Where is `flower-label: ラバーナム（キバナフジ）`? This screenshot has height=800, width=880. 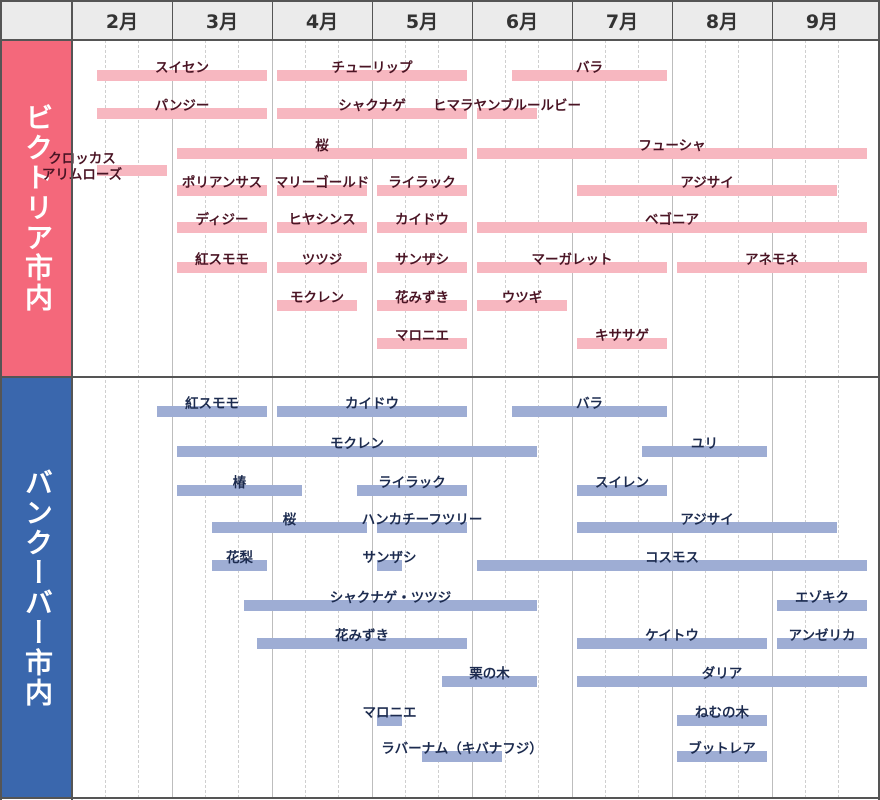 flower-label: ラバーナム（キバナフジ） is located at coordinates (462, 749).